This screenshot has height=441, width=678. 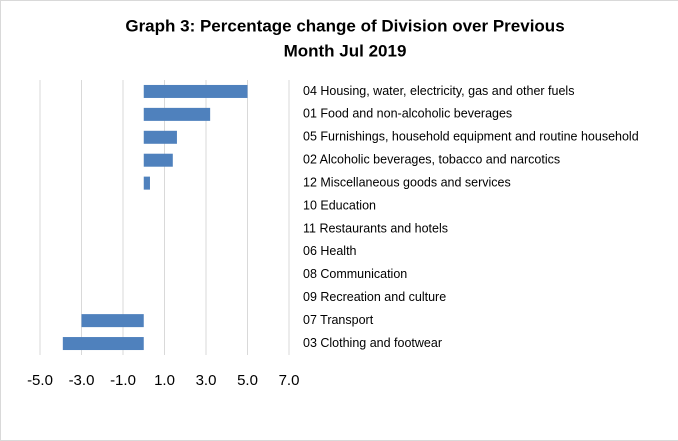 What do you see at coordinates (407, 182) in the screenshot?
I see `category-label: 12 Miscellaneous goods and services` at bounding box center [407, 182].